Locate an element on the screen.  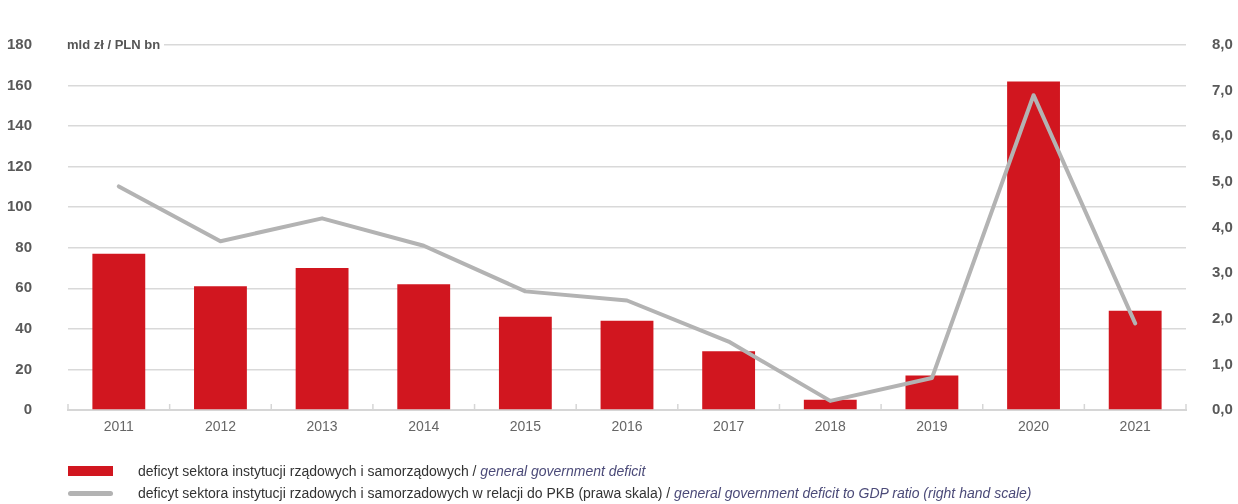
x-tick-label: 2019 is located at coordinates (932, 426).